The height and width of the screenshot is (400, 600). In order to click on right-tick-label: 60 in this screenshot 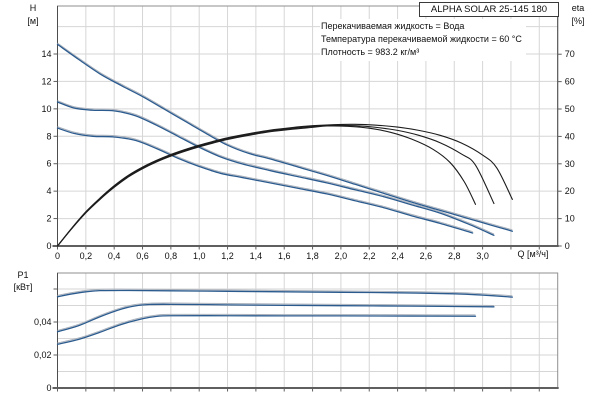, I will do `click(570, 82)`.